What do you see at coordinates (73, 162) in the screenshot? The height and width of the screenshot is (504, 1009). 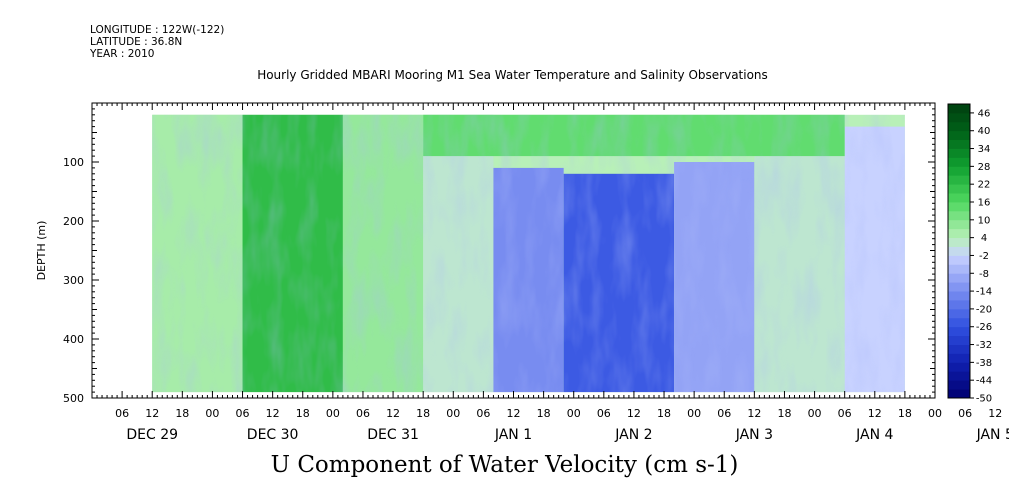 I see `y-tick-label: 100` at bounding box center [73, 162].